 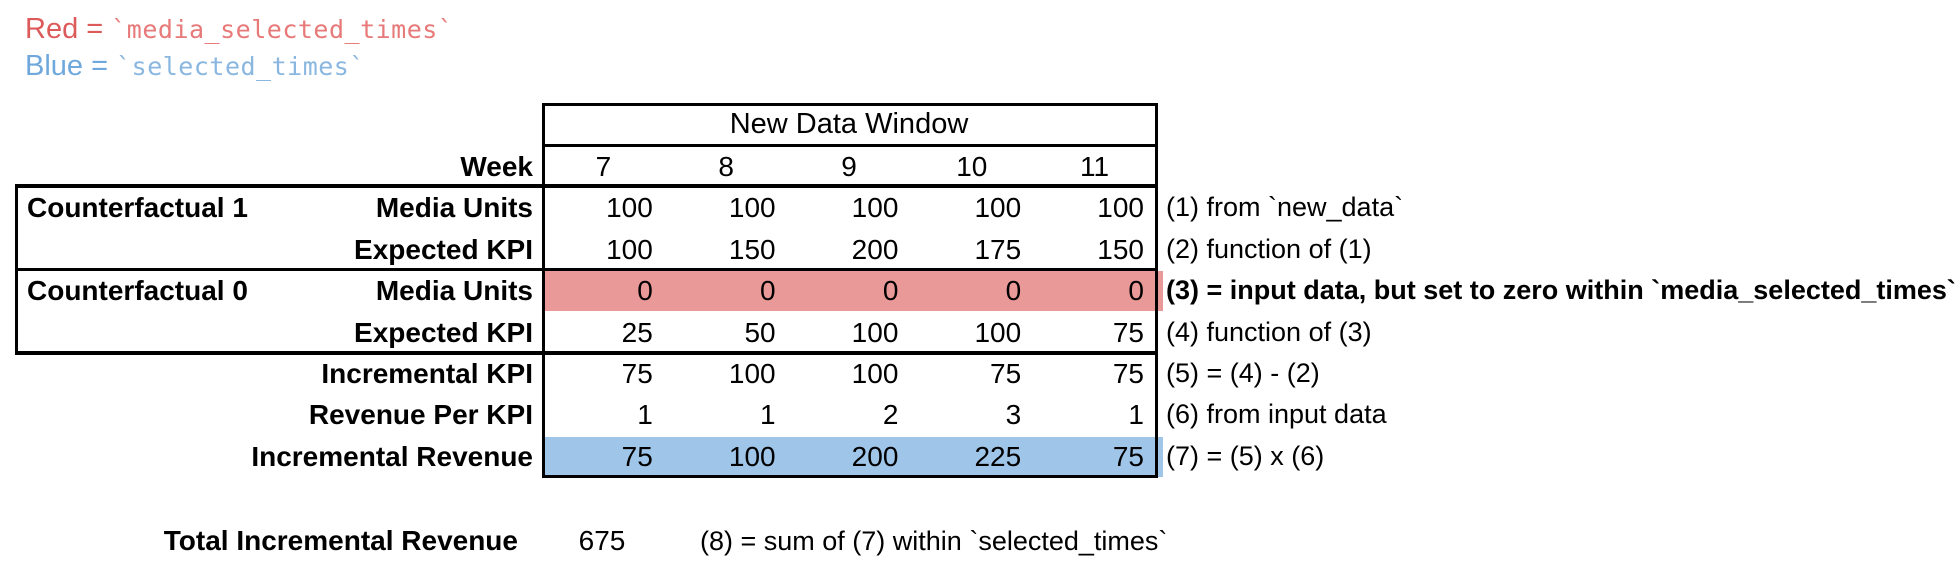 I want to click on legend-red-label: Red =, so click(x=68, y=29).